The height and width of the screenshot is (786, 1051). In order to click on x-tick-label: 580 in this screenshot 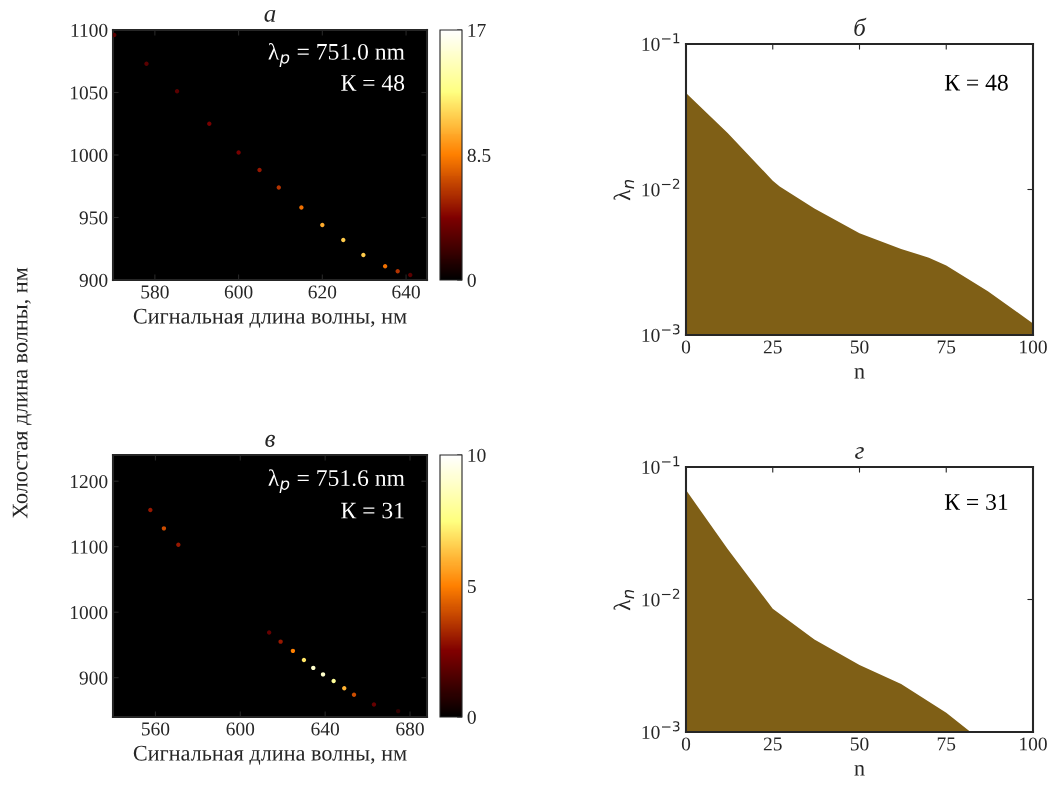, I will do `click(155, 292)`.